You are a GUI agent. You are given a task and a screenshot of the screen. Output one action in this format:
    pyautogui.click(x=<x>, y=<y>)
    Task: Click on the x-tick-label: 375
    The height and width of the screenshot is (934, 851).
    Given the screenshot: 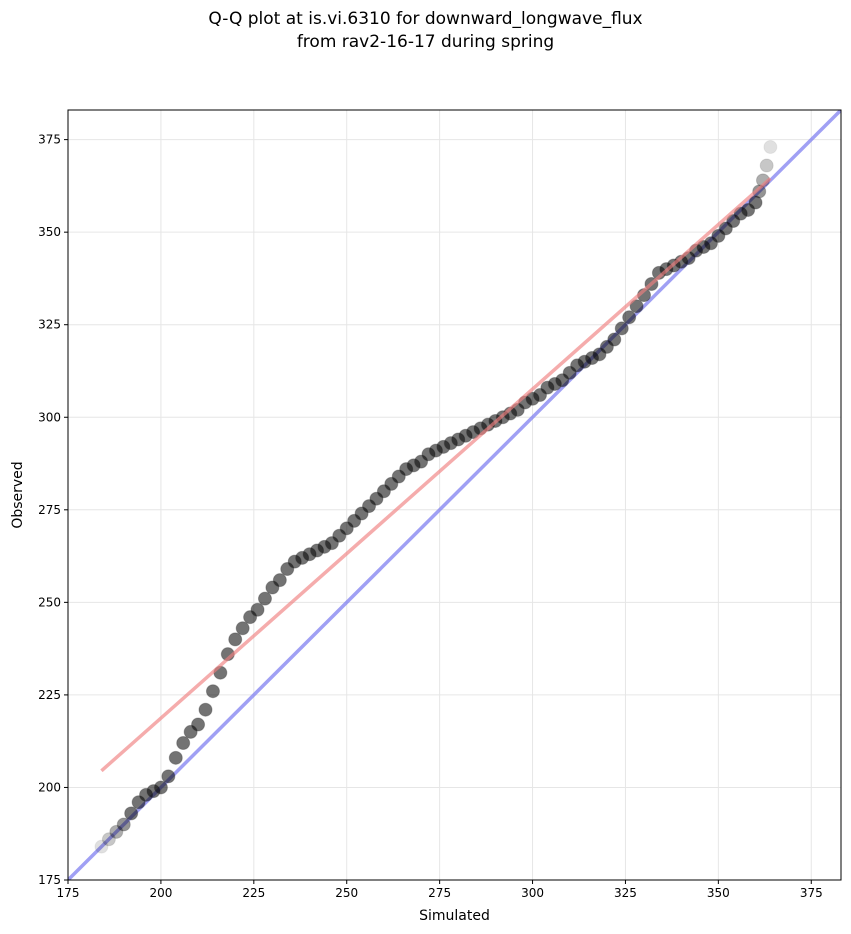 What is the action you would take?
    pyautogui.click(x=811, y=893)
    